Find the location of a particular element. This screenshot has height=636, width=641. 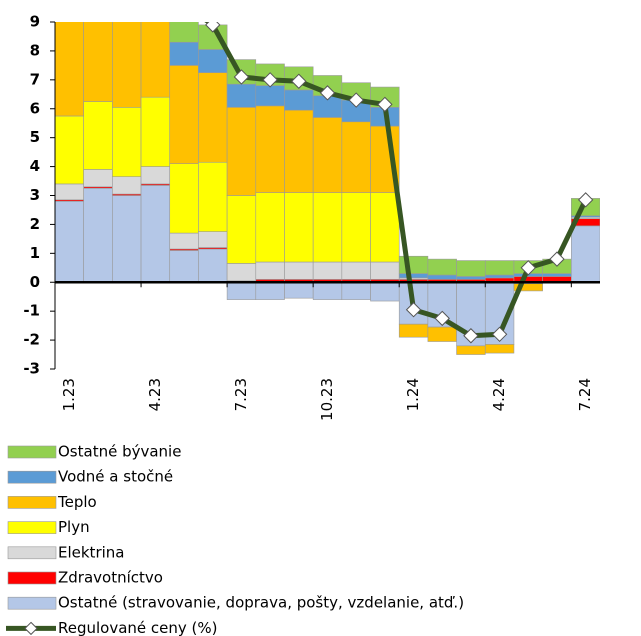

x-tick-label: 10.23 is located at coordinates (327, 399).